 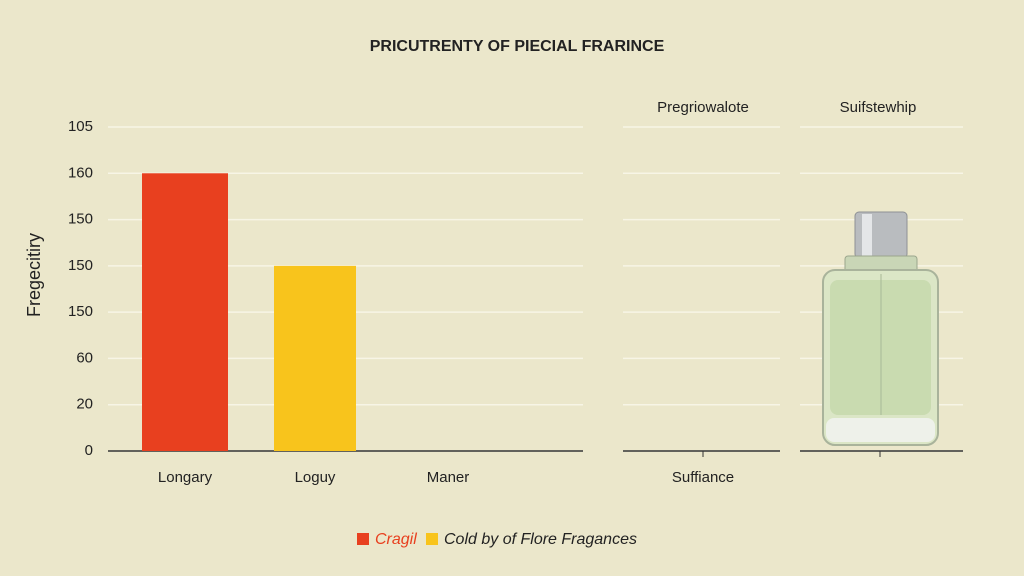 What do you see at coordinates (80, 172) in the screenshot?
I see `y-tick-label: 160` at bounding box center [80, 172].